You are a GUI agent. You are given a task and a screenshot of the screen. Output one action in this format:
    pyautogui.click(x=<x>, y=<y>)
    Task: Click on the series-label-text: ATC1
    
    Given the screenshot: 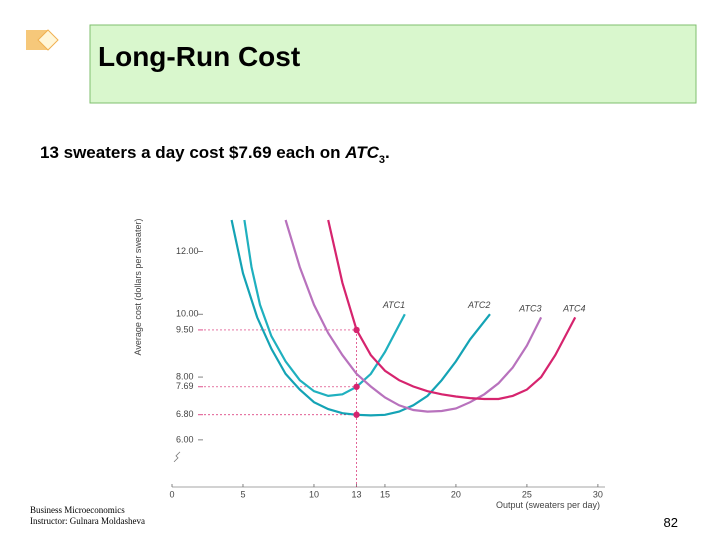 What is the action you would take?
    pyautogui.click(x=393, y=305)
    